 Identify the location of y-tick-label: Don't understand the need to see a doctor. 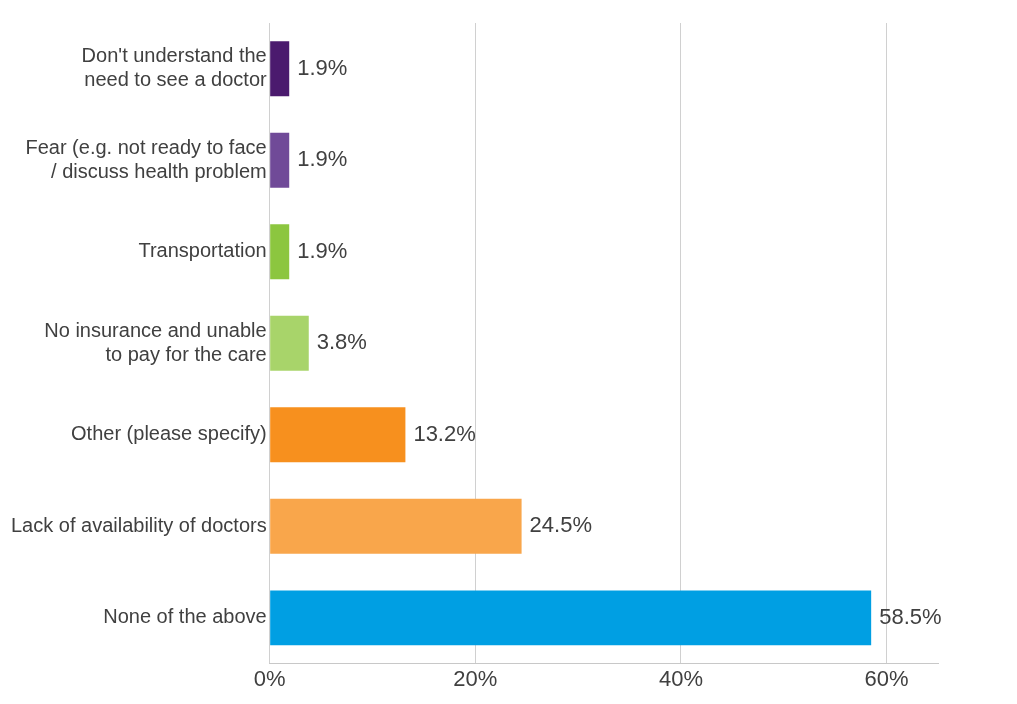
(174, 67).